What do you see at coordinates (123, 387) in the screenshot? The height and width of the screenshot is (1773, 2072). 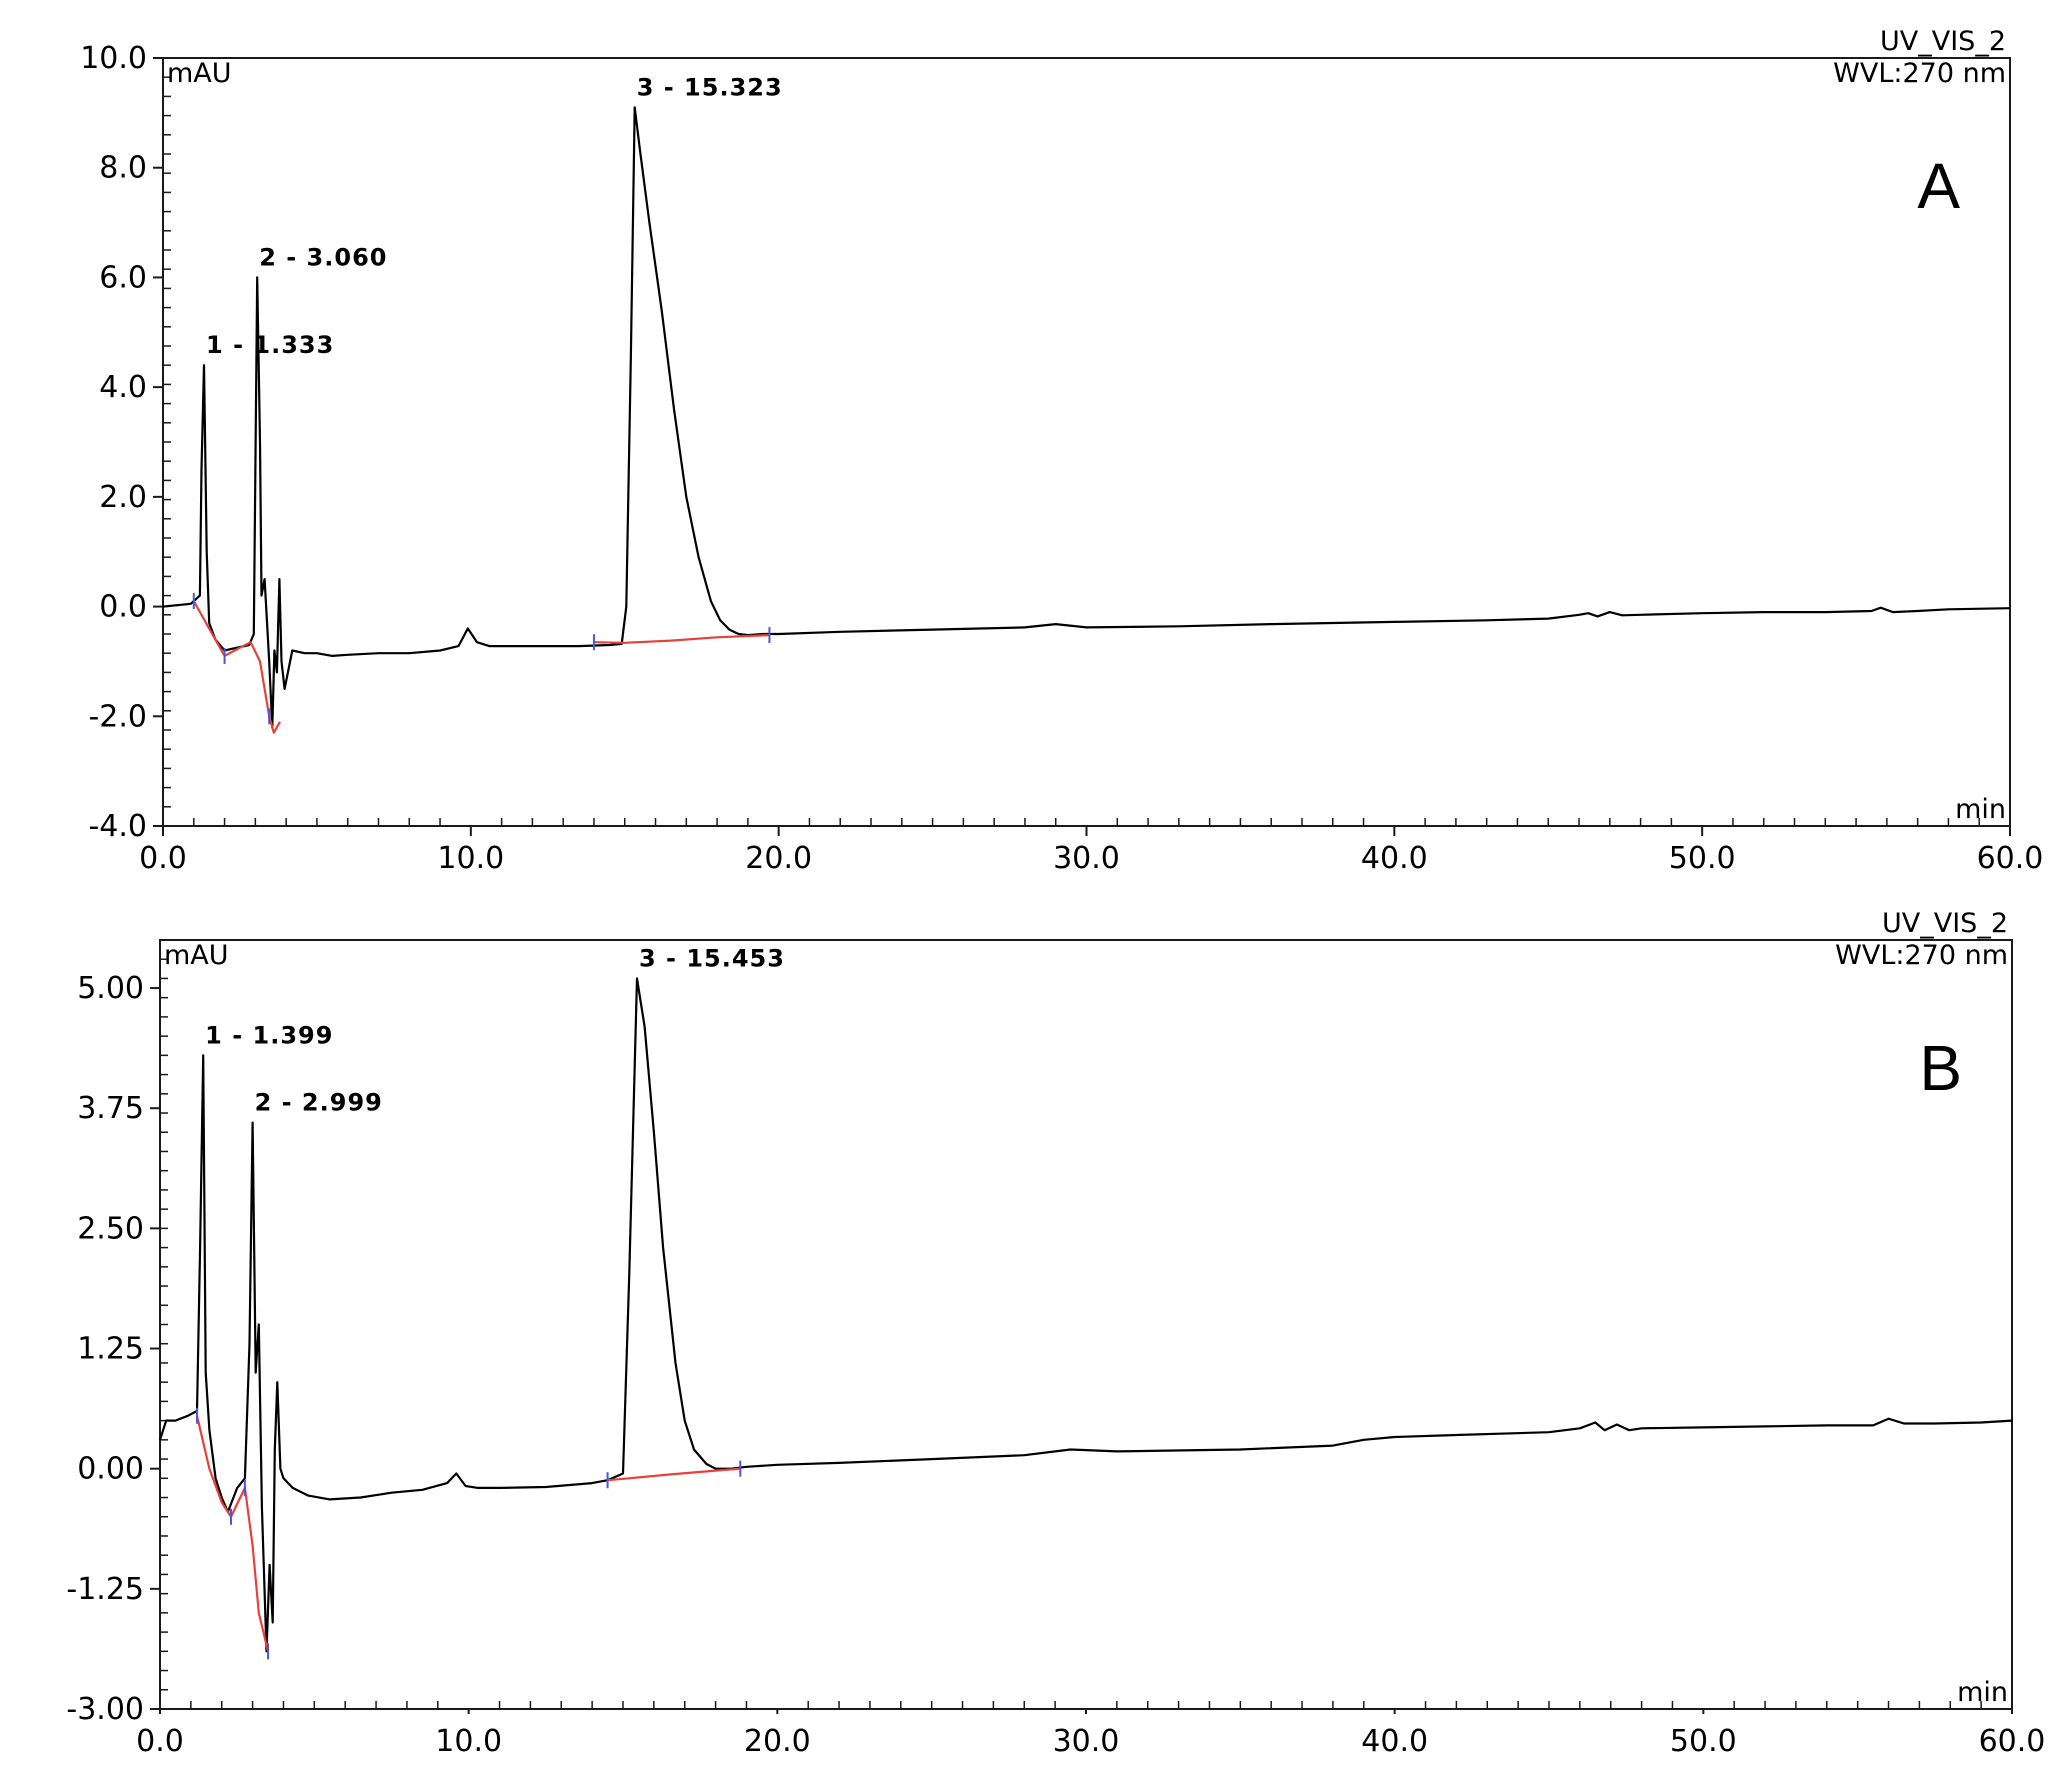 I see `y-tick-label: 4.0` at bounding box center [123, 387].